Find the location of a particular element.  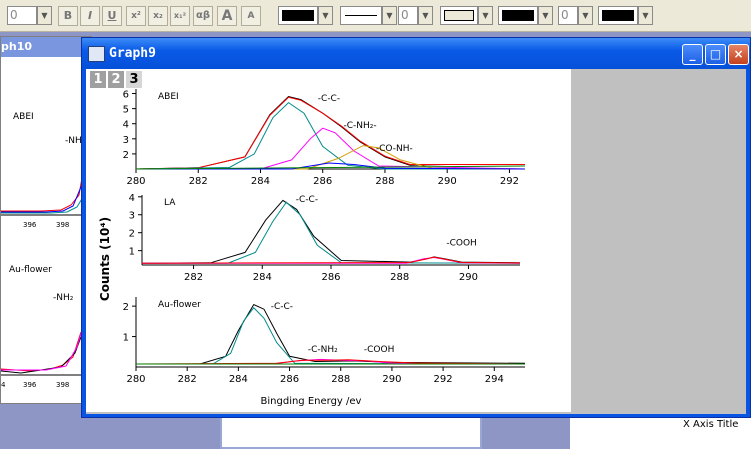

fill-sample is located at coordinates (459, 15).